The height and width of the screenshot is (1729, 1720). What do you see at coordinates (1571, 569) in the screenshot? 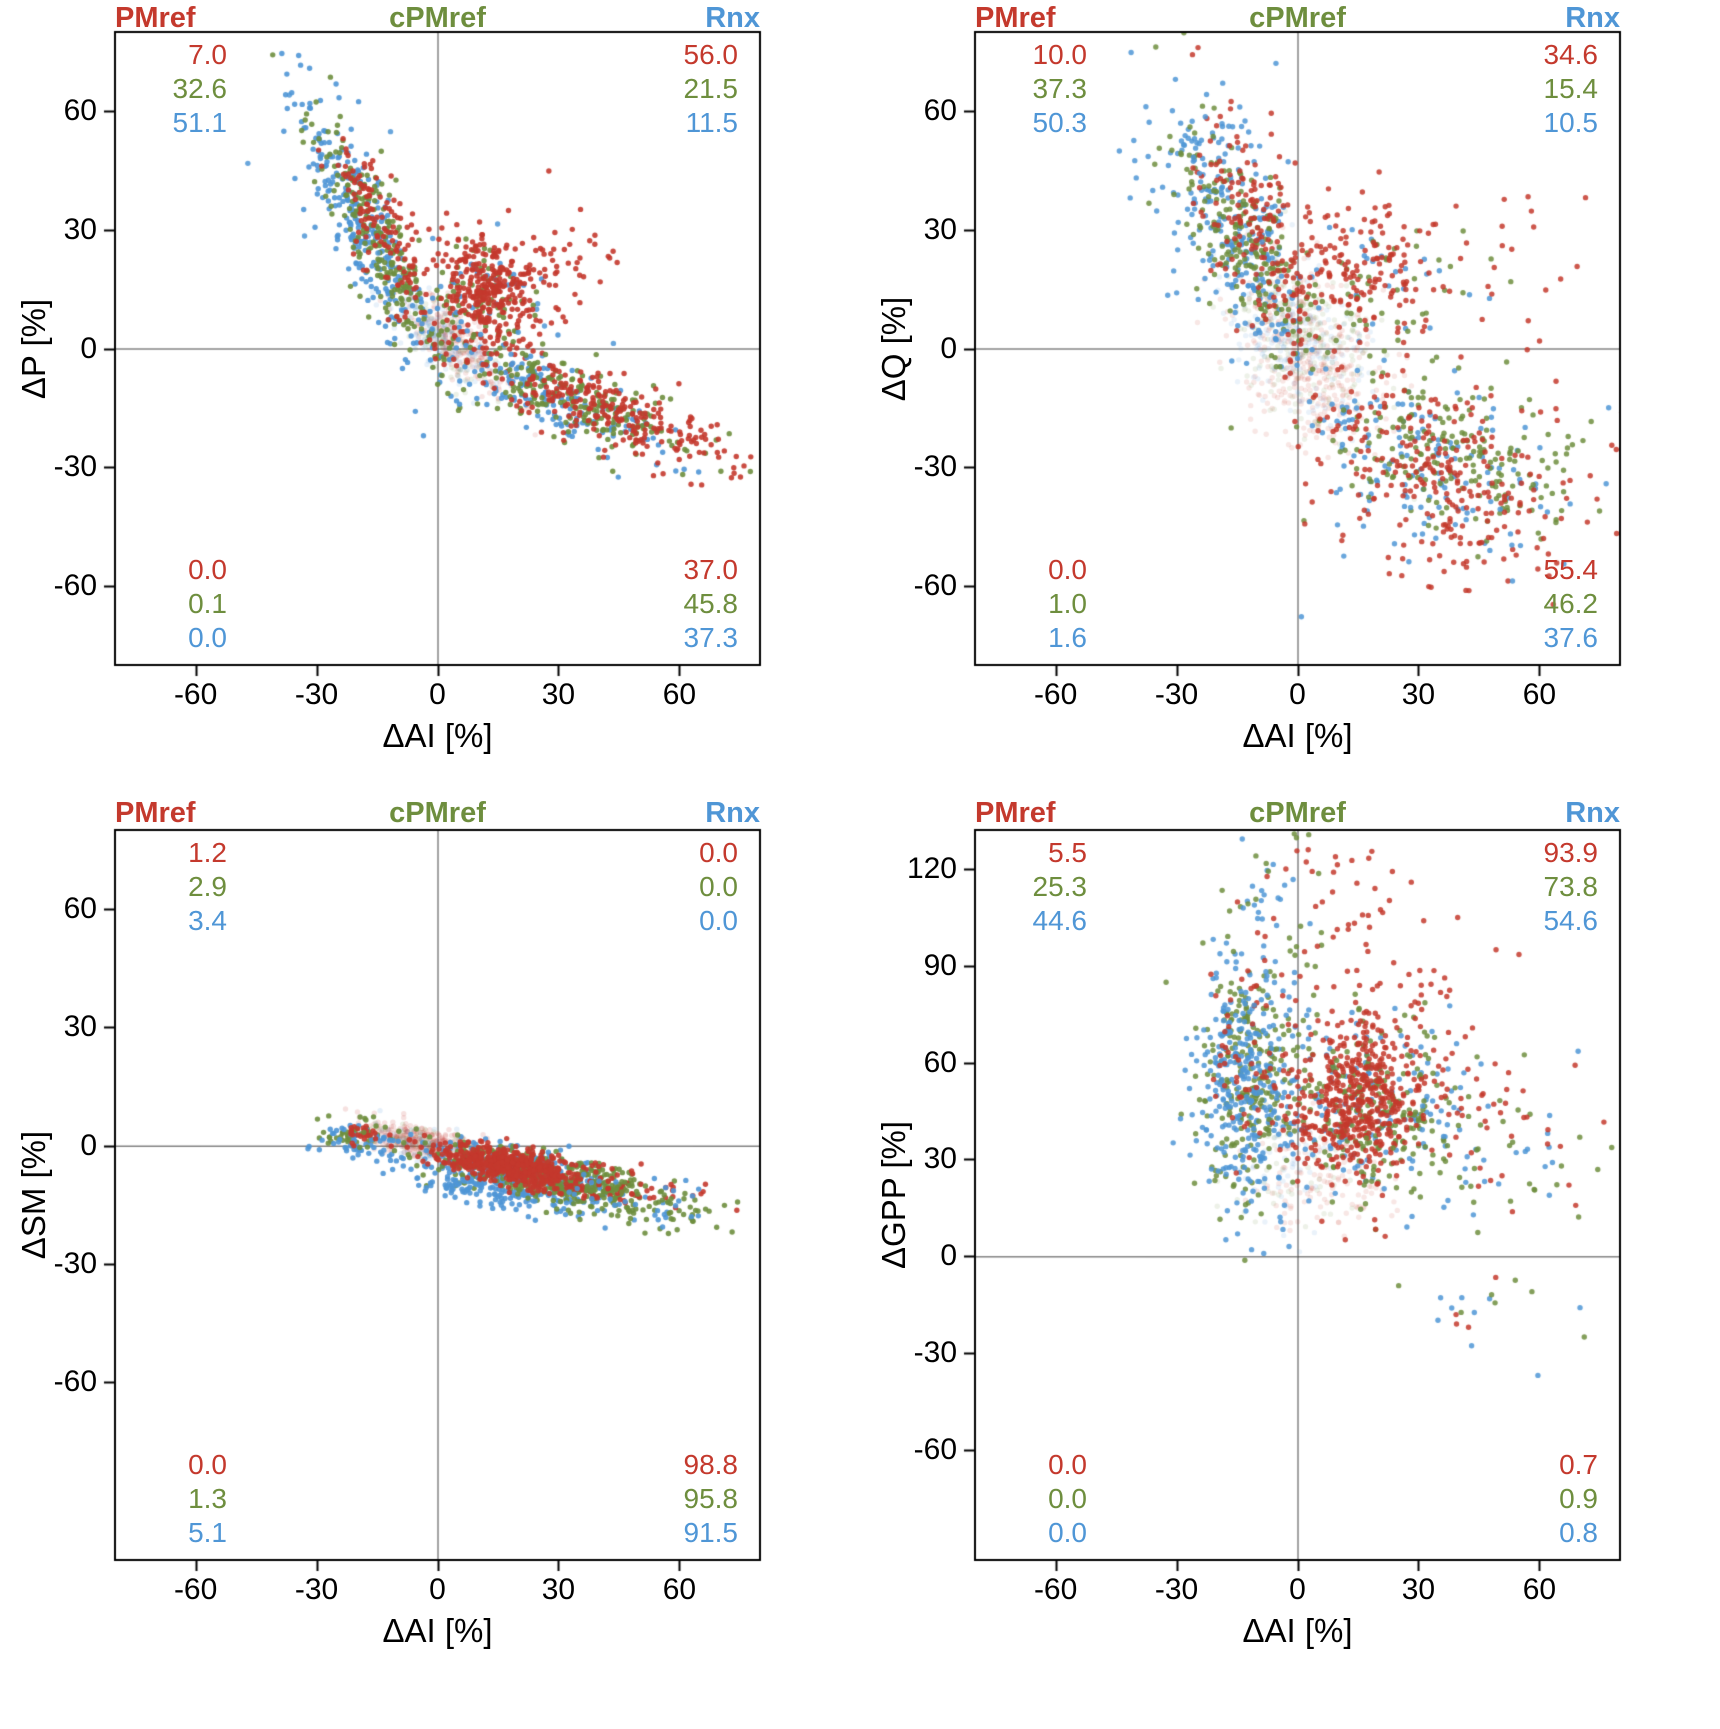
I see `stat-pmref: 55.4` at bounding box center [1571, 569].